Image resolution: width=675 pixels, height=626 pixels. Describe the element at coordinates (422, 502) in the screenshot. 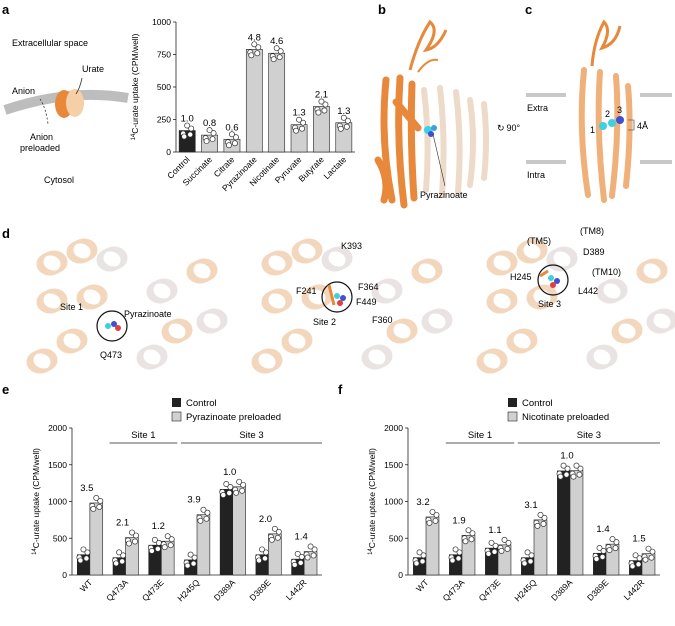

I see `chart-f-value-label-0: 3.2` at that location.